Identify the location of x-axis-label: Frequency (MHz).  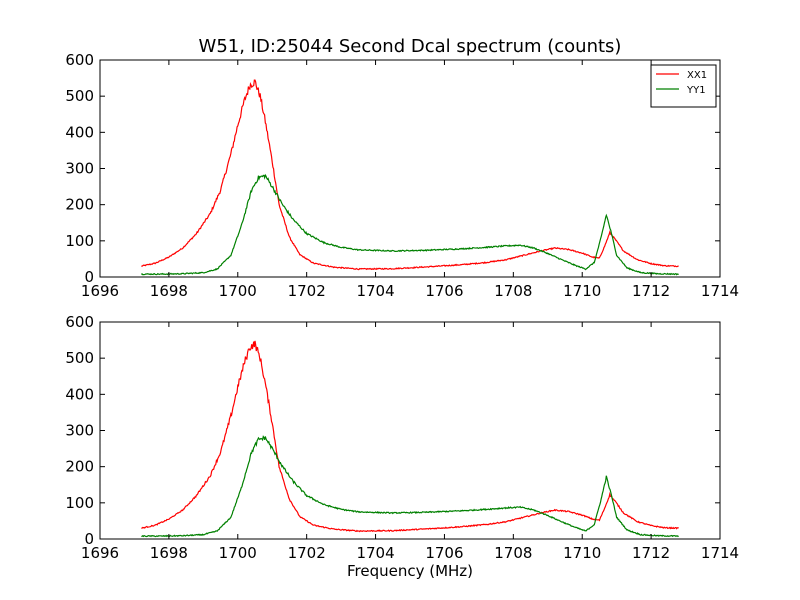
(410, 571).